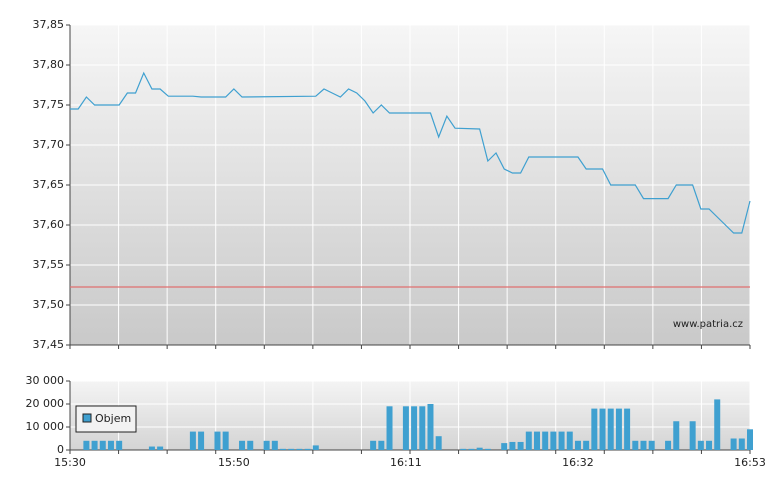 The width and height of the screenshot is (780, 490). I want to click on x-tick-label: 15:30, so click(70, 462).